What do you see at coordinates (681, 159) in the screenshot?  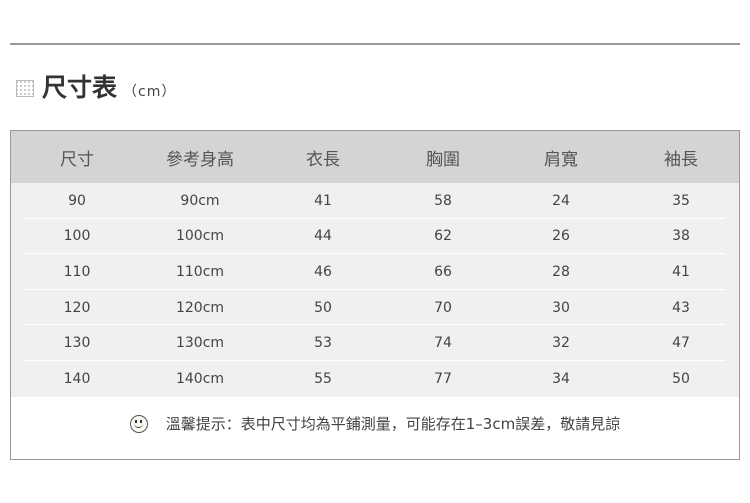 I see `column-header: 袖長` at bounding box center [681, 159].